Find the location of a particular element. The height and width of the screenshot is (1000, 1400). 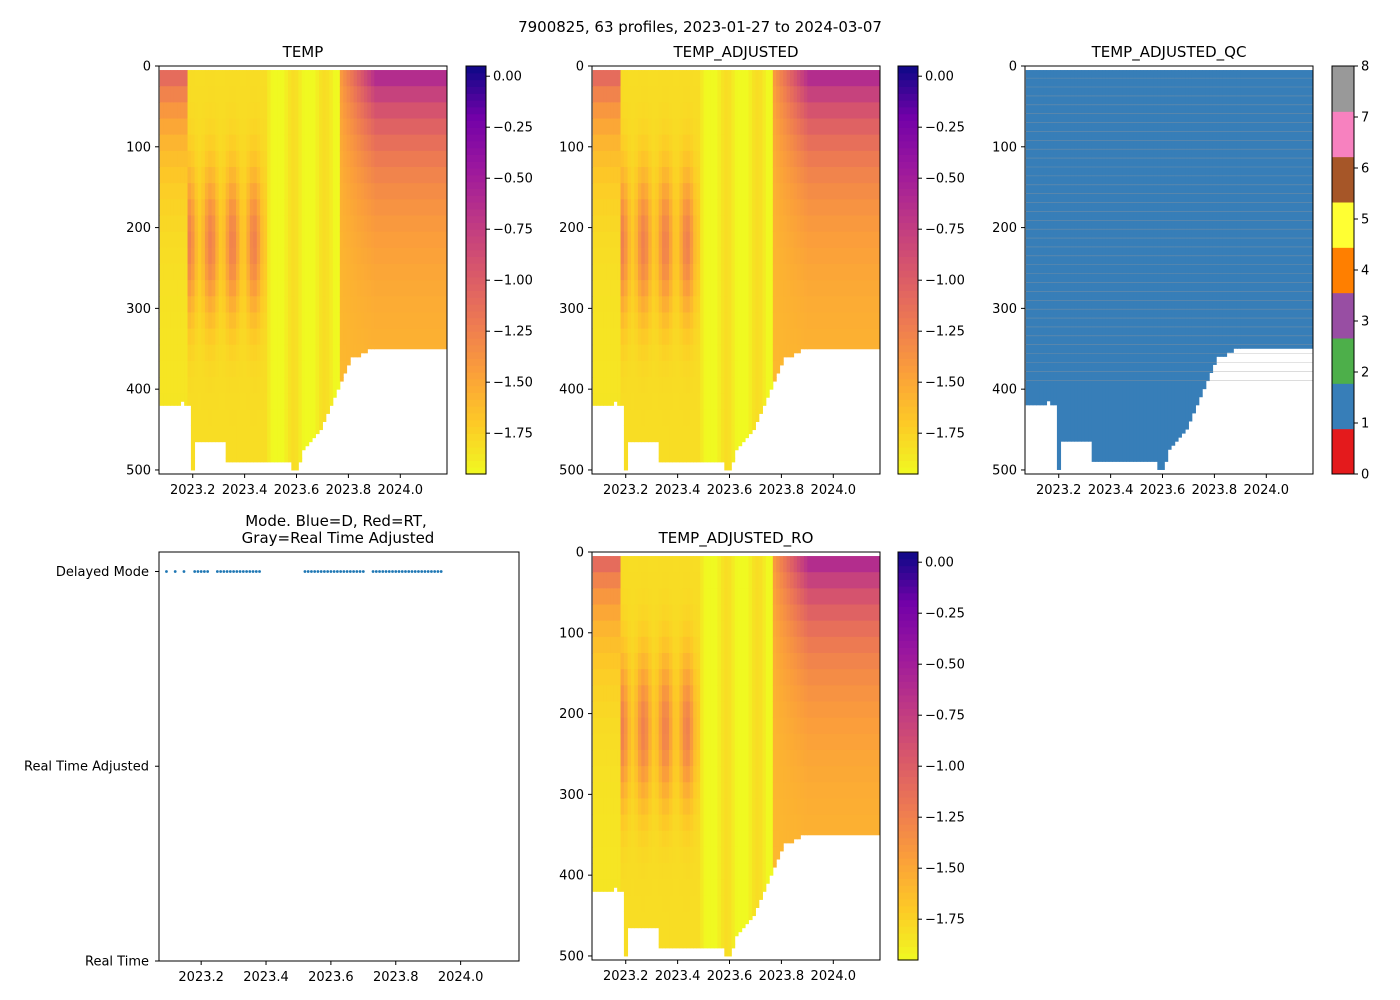

y-tick-label: 200 is located at coordinates (571, 714).